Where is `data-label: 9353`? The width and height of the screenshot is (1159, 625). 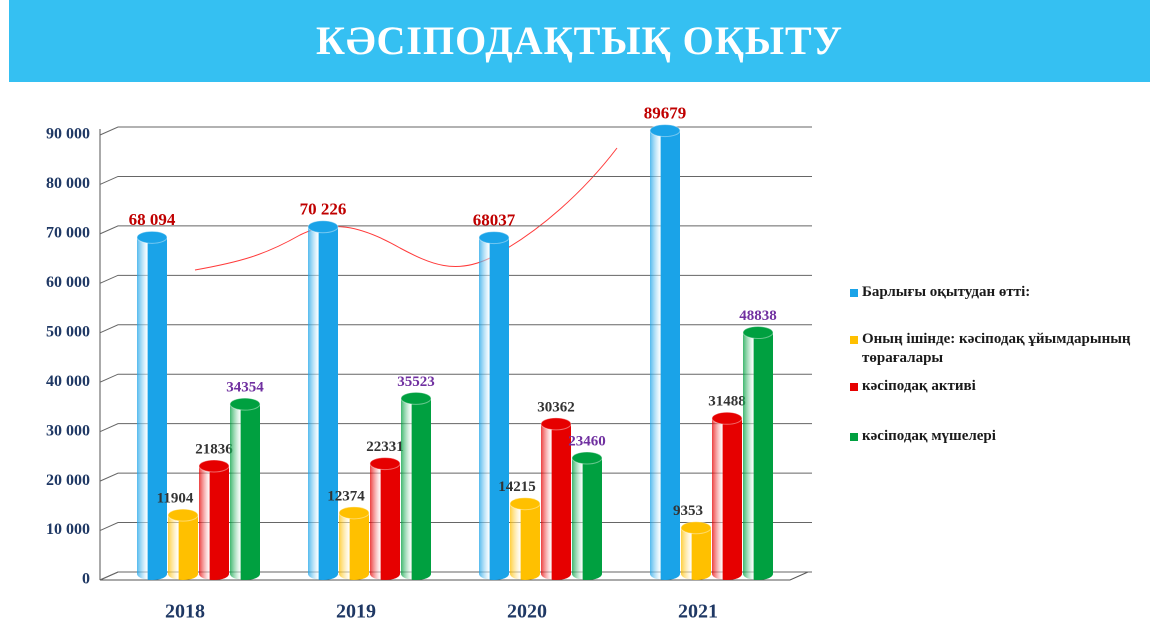
data-label: 9353 is located at coordinates (688, 511).